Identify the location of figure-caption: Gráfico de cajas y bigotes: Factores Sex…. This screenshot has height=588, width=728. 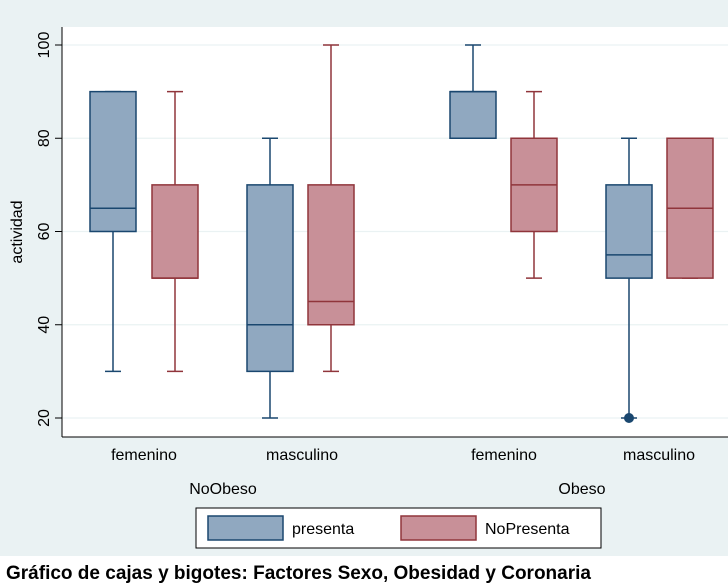
(298, 573).